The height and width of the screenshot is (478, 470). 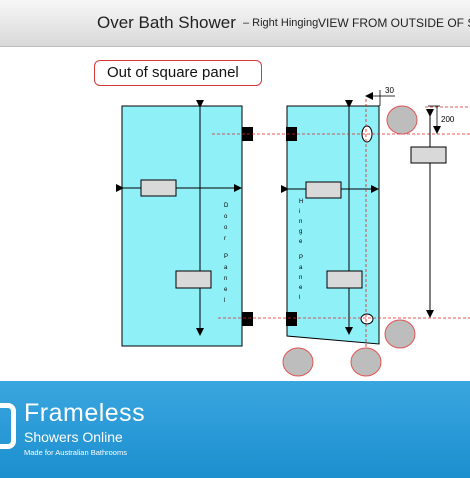 What do you see at coordinates (428, 155) in the screenshot?
I see `side-handle` at bounding box center [428, 155].